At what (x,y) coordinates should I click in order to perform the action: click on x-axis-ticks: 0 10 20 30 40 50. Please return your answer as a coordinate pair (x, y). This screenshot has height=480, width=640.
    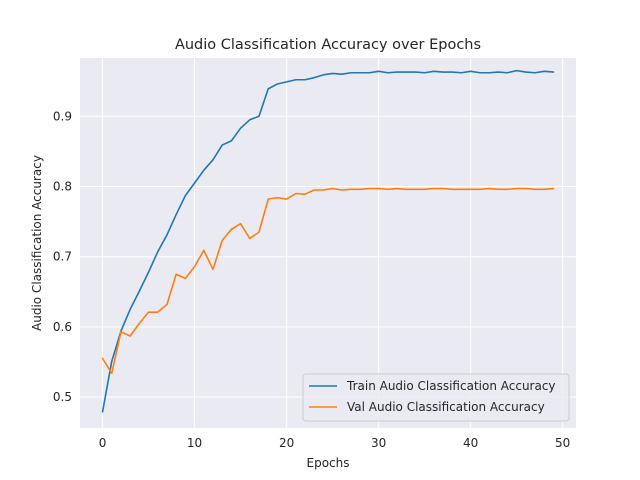
    Looking at the image, I should click on (335, 443).